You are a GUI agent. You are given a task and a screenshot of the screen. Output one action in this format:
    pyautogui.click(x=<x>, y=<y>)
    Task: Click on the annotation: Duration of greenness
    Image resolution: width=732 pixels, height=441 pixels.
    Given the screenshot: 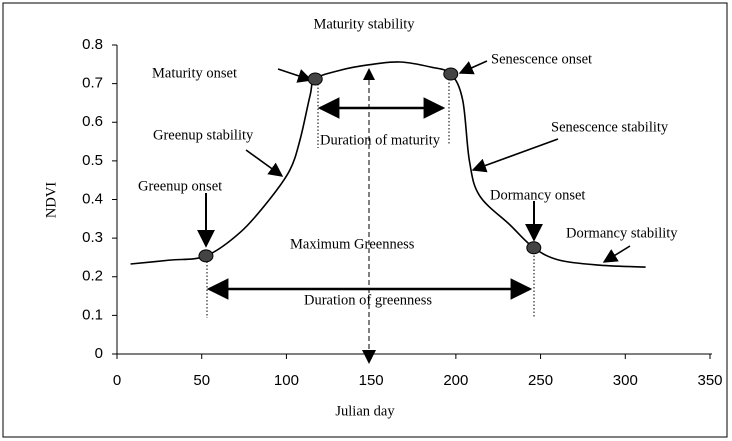 What is the action you would take?
    pyautogui.click(x=368, y=300)
    